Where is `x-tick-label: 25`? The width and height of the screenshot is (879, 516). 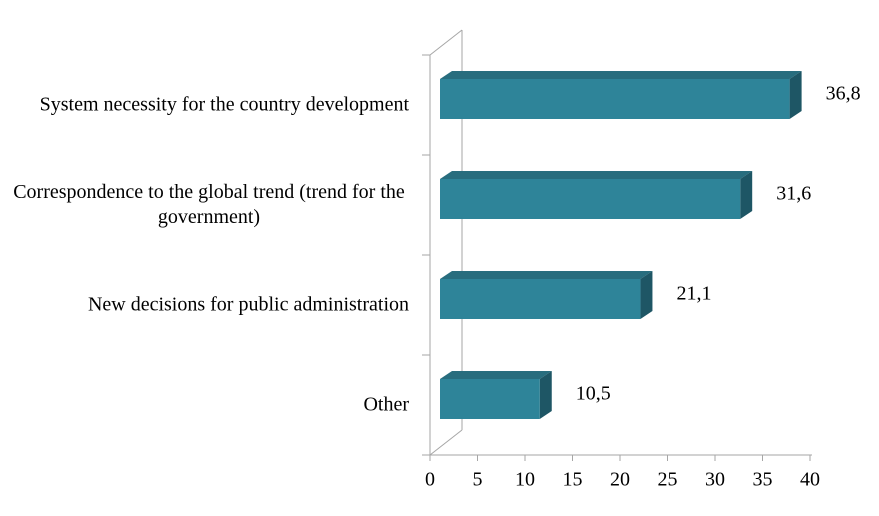
x-tick-label: 25 is located at coordinates (668, 480).